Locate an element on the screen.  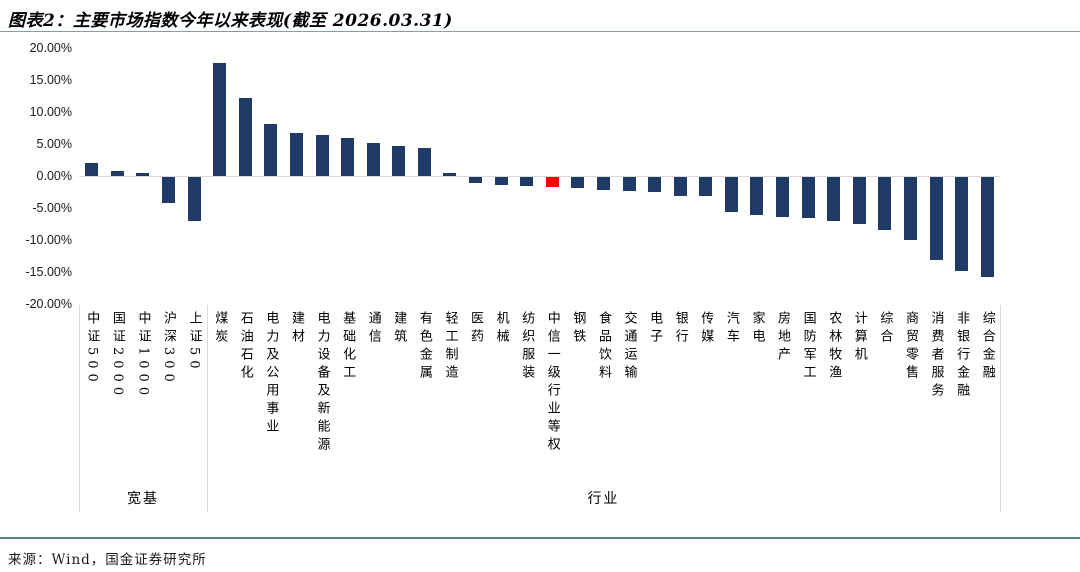
x-category-label: 上证50 is located at coordinates (194, 342).